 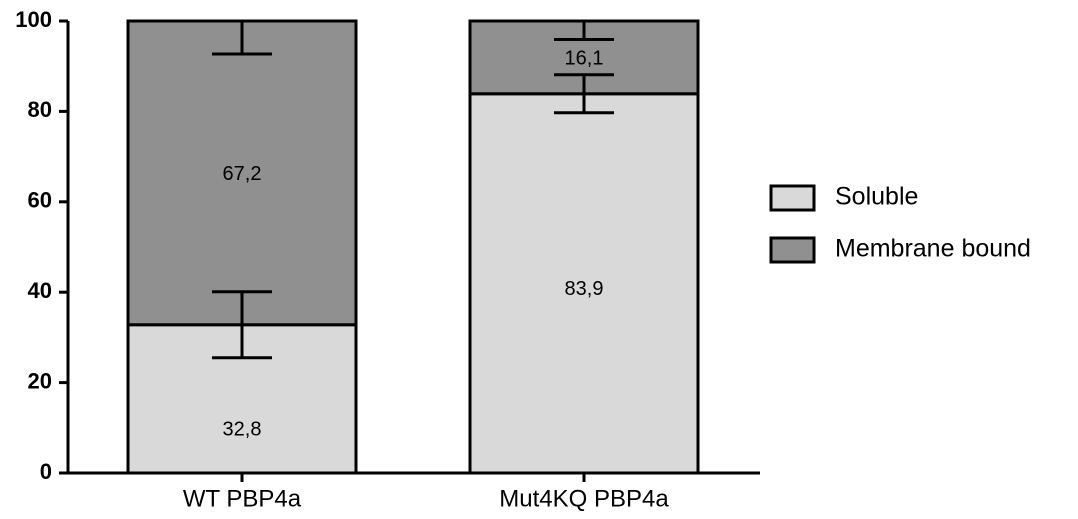 What do you see at coordinates (792, 198) in the screenshot?
I see `legend-swatch-soluble` at bounding box center [792, 198].